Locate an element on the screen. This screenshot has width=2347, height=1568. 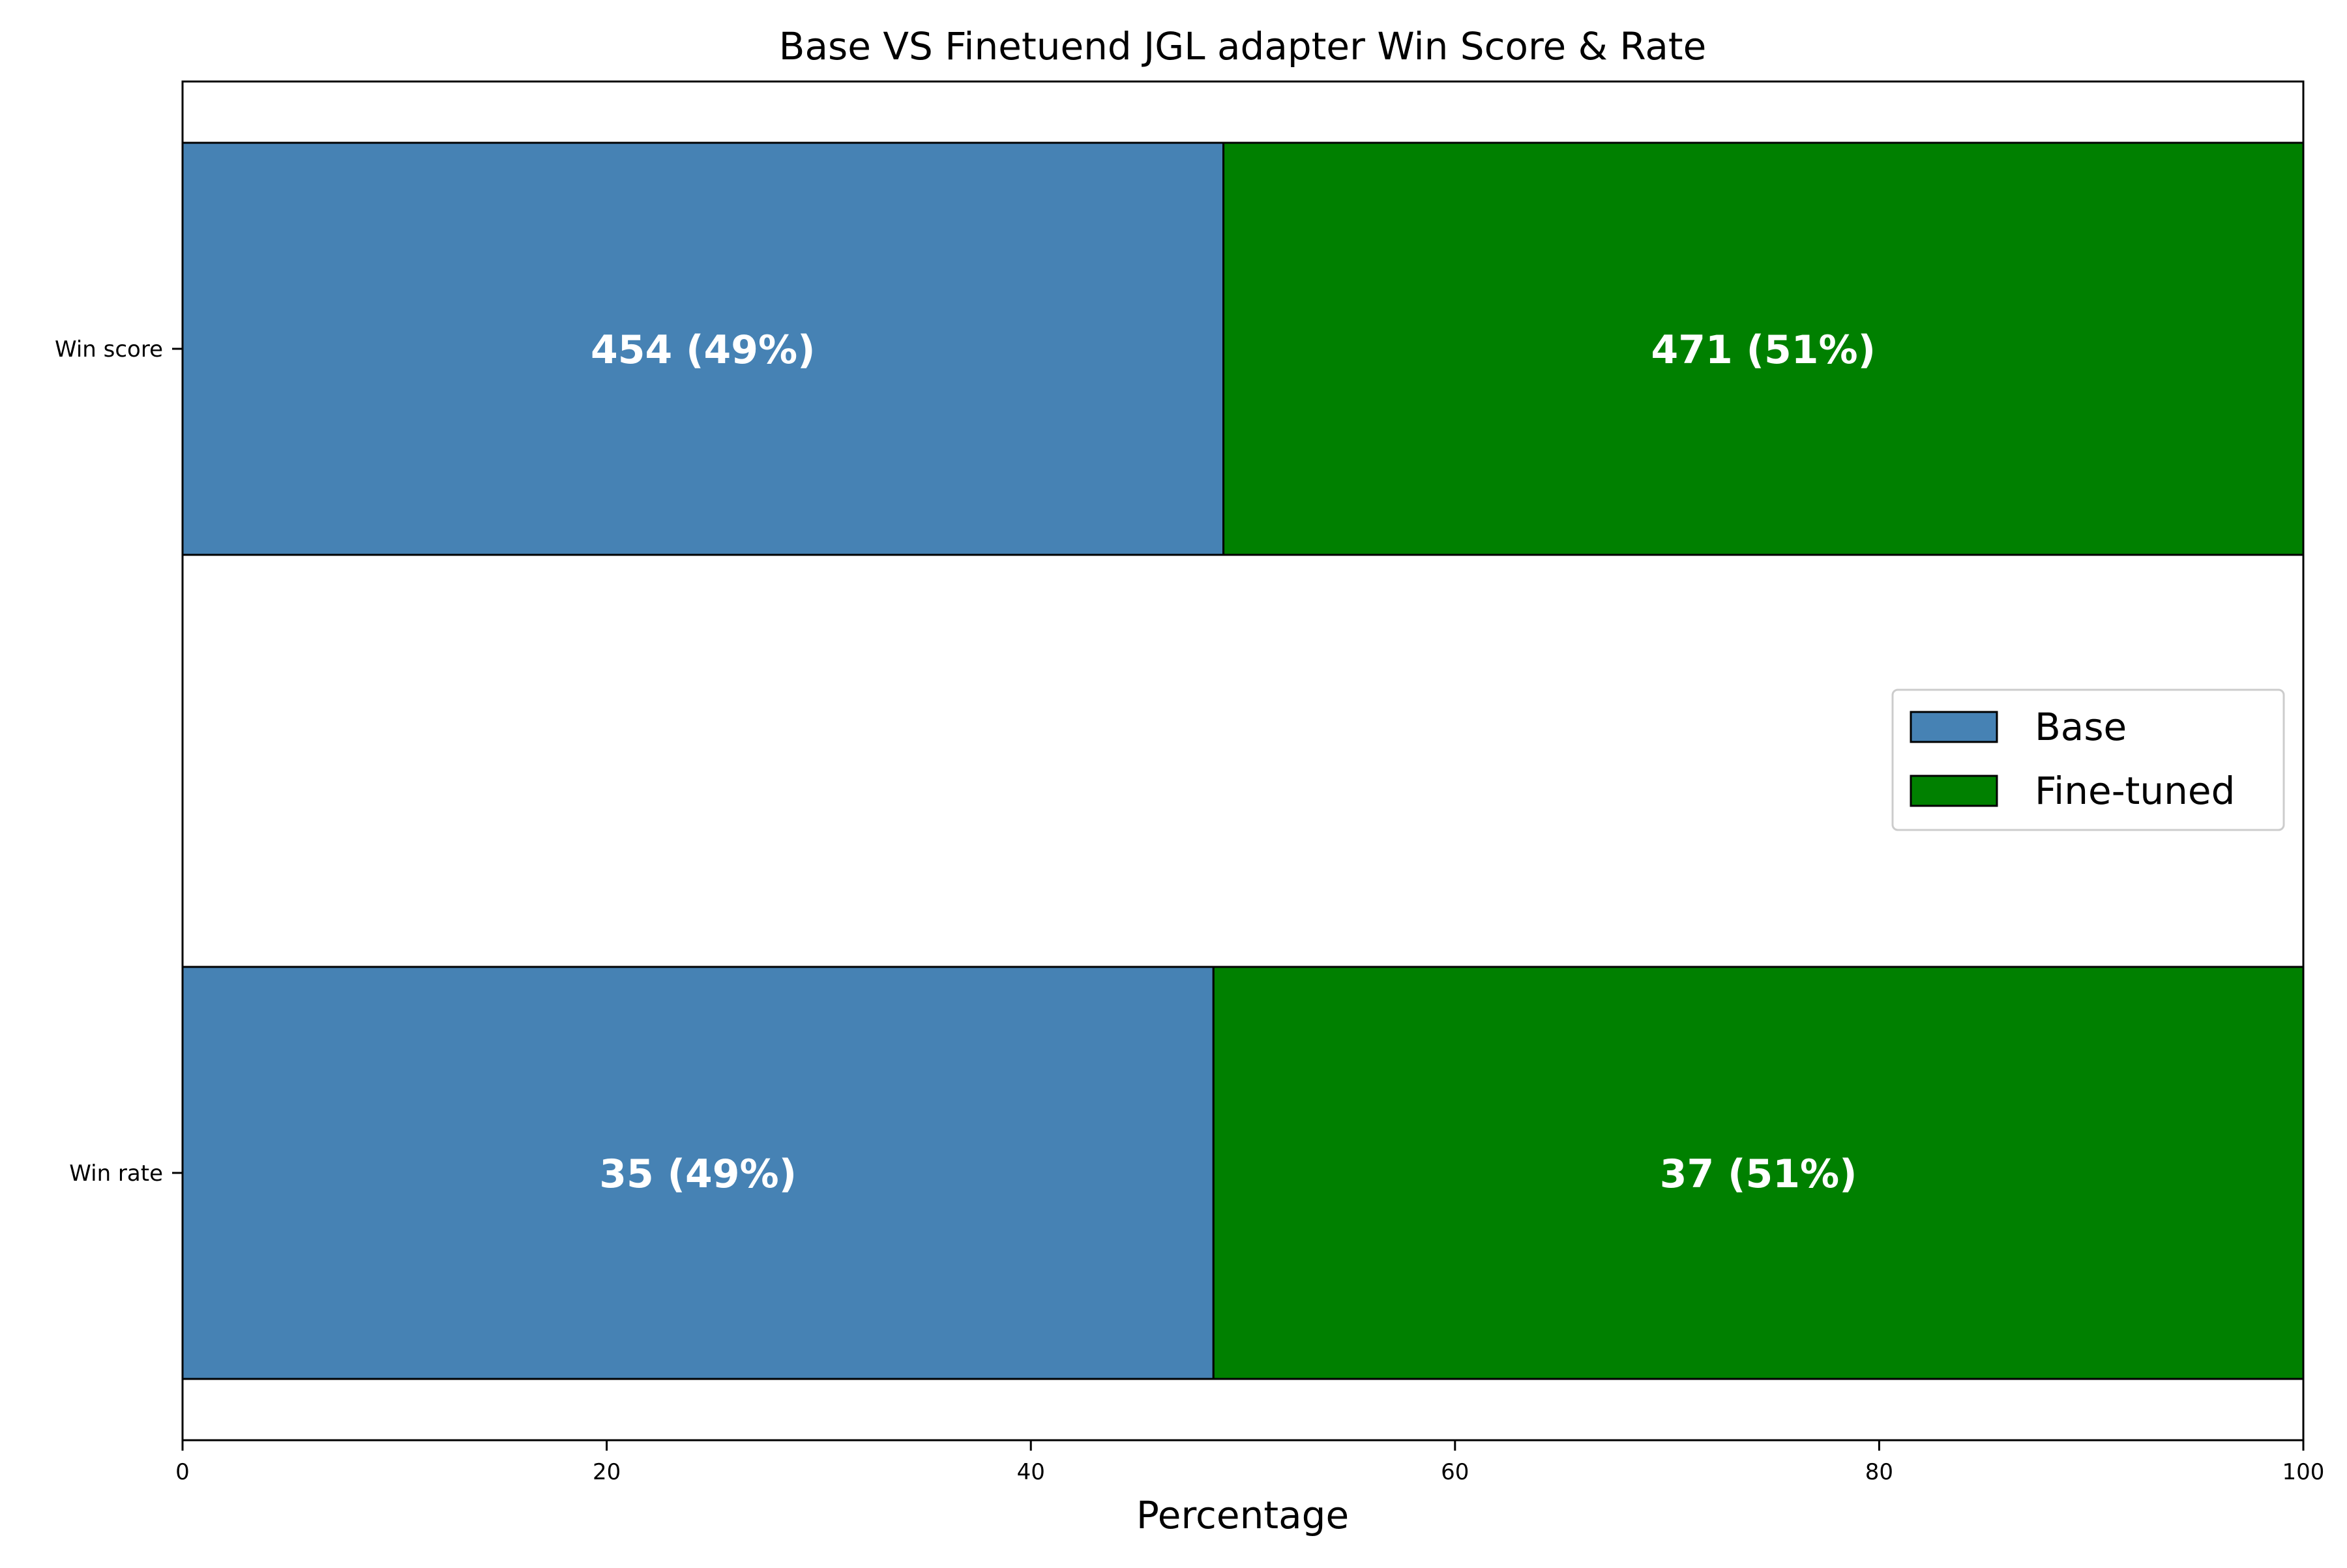
bar-win-score-base is located at coordinates (703, 349).